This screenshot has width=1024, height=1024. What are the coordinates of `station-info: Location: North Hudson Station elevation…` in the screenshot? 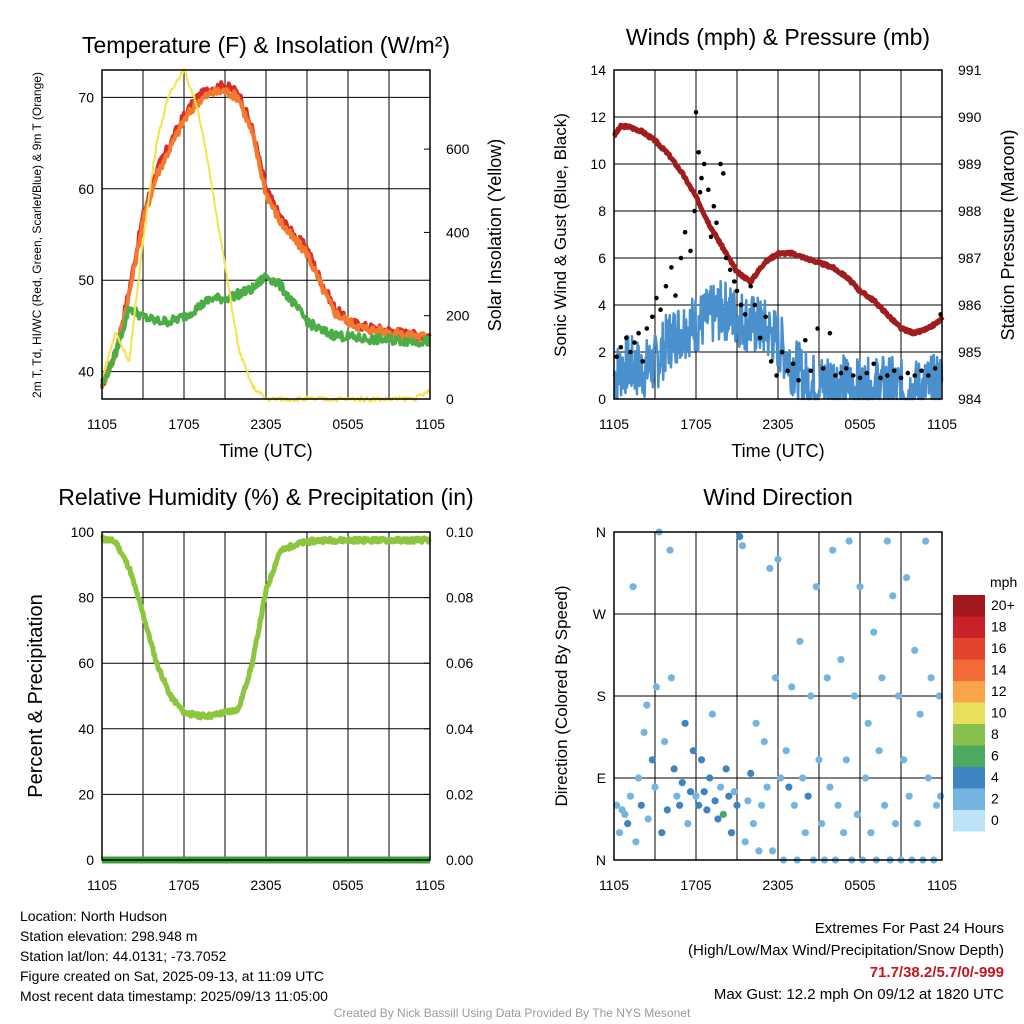 It's located at (174, 956).